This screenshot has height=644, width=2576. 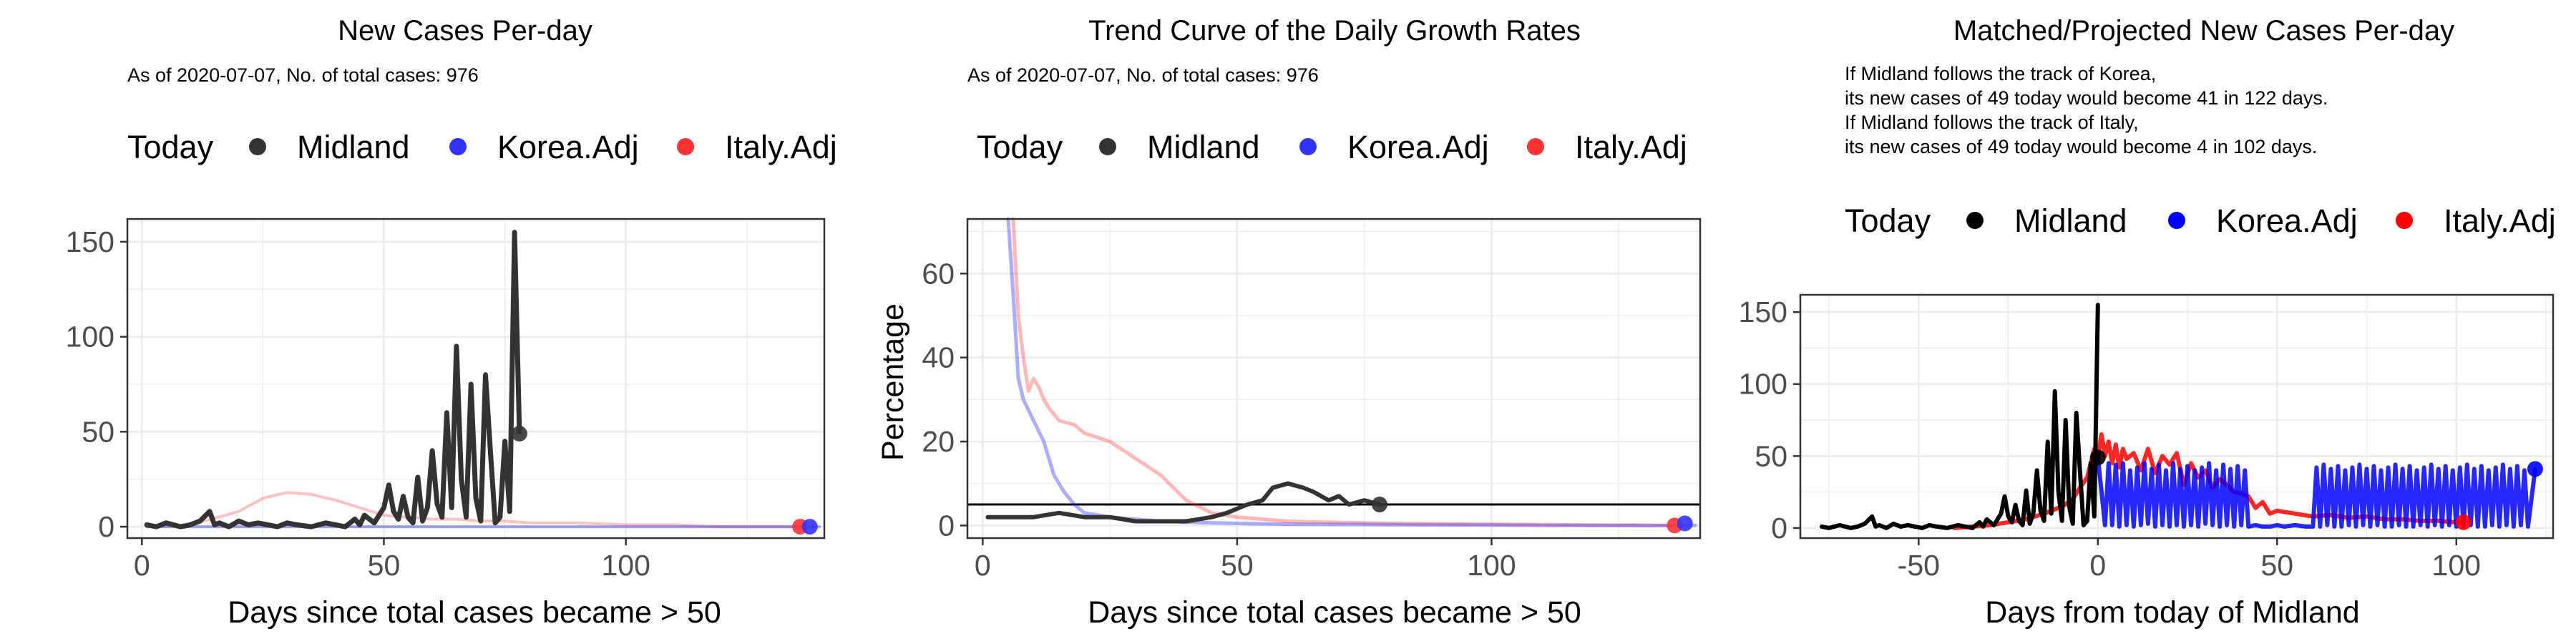 What do you see at coordinates (1219, 419) in the screenshot?
I see `axis-ticks: 0 50 100 0 20 40 60` at bounding box center [1219, 419].